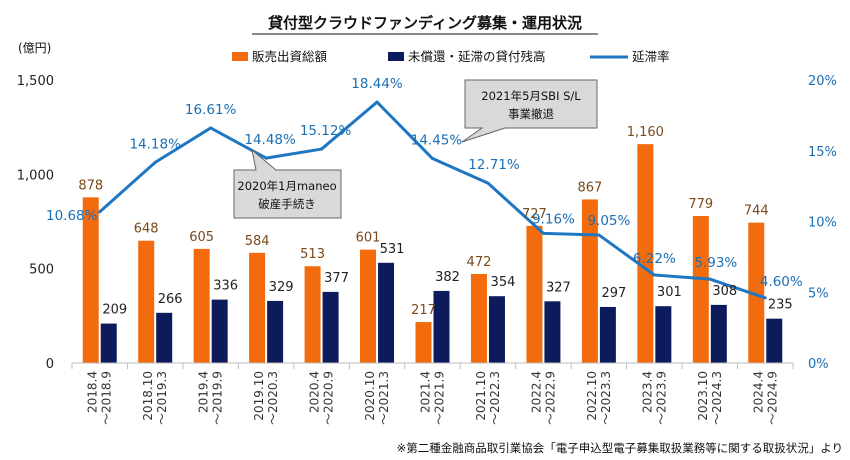  I want to click on callout-maneo: 2020年1月maneo 破産手続き, so click(287, 183).